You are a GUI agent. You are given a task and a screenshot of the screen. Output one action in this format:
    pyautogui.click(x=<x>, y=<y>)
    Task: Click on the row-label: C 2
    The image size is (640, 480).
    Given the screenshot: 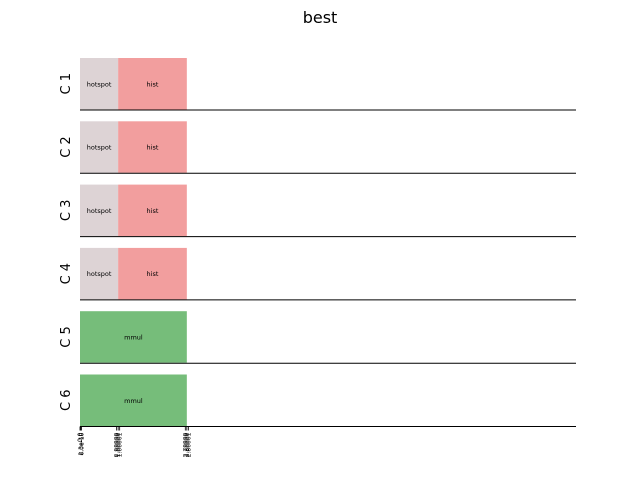 What is the action you would take?
    pyautogui.click(x=66, y=146)
    